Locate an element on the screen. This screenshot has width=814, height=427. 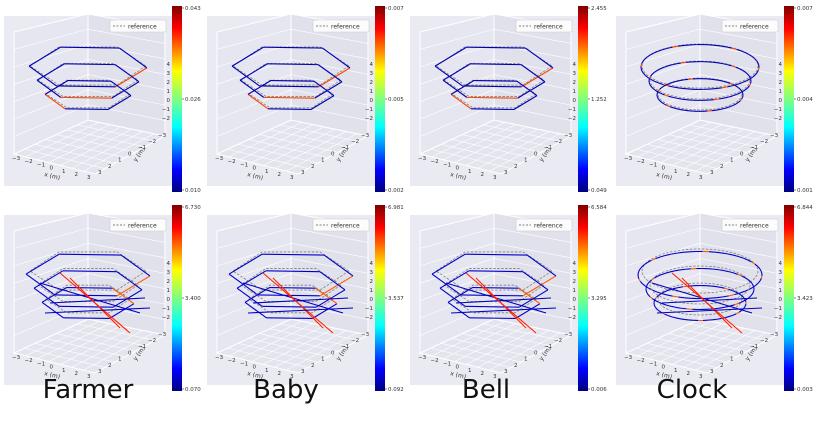
z-tick-label: 1 is located at coordinates (575, 92).